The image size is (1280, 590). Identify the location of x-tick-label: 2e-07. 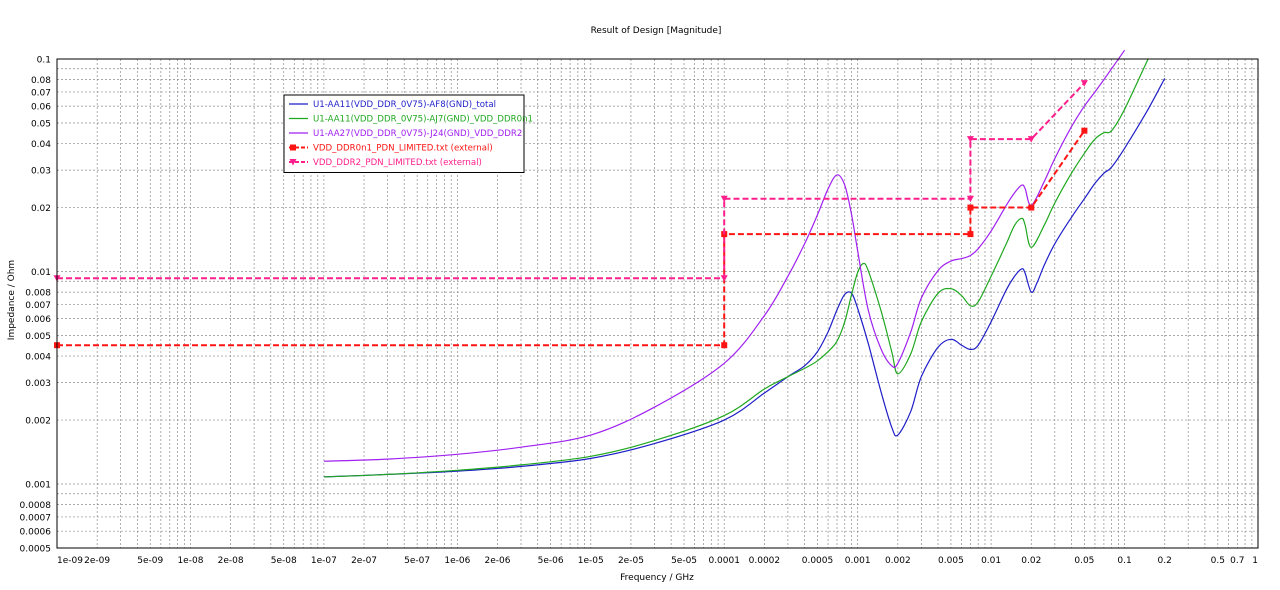
(364, 561).